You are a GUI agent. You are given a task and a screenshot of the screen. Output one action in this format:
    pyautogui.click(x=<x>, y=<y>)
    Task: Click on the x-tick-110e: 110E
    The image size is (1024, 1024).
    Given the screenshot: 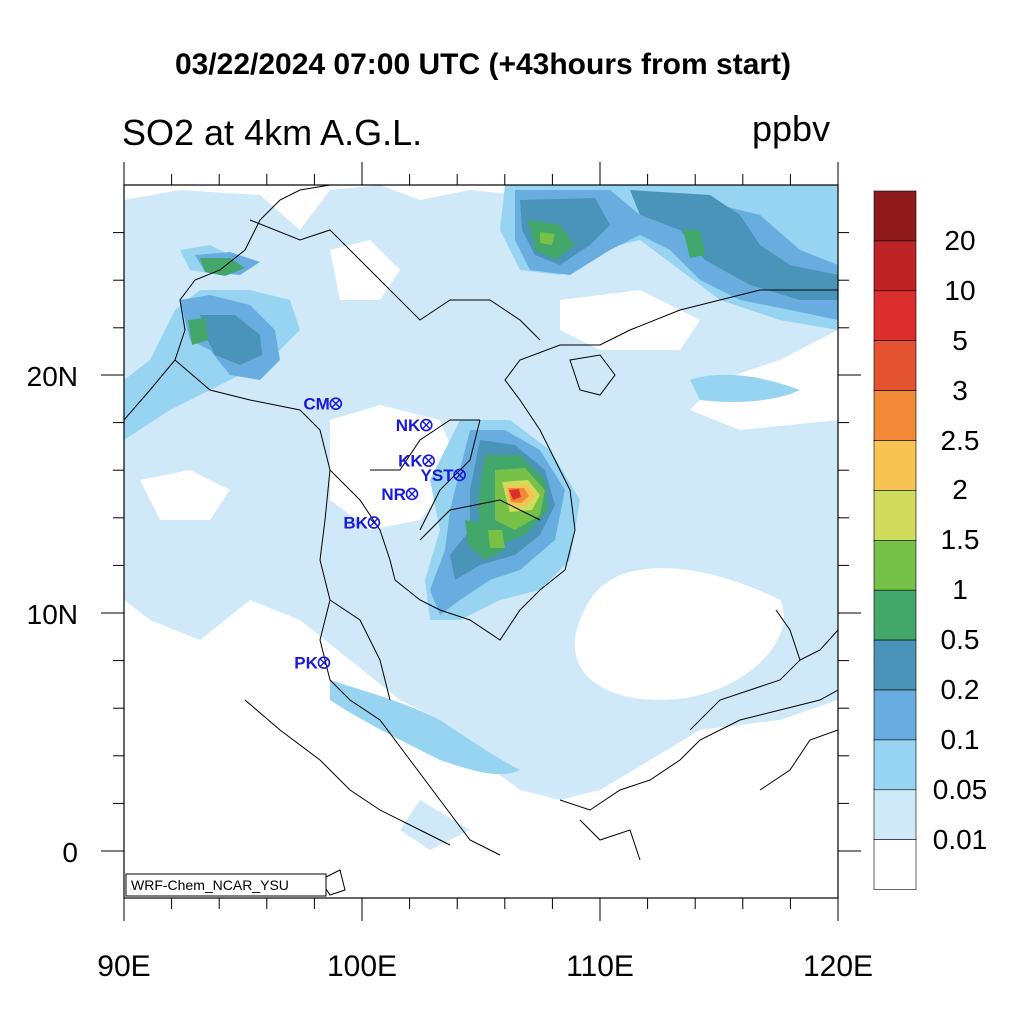 What is the action you would take?
    pyautogui.click(x=600, y=966)
    